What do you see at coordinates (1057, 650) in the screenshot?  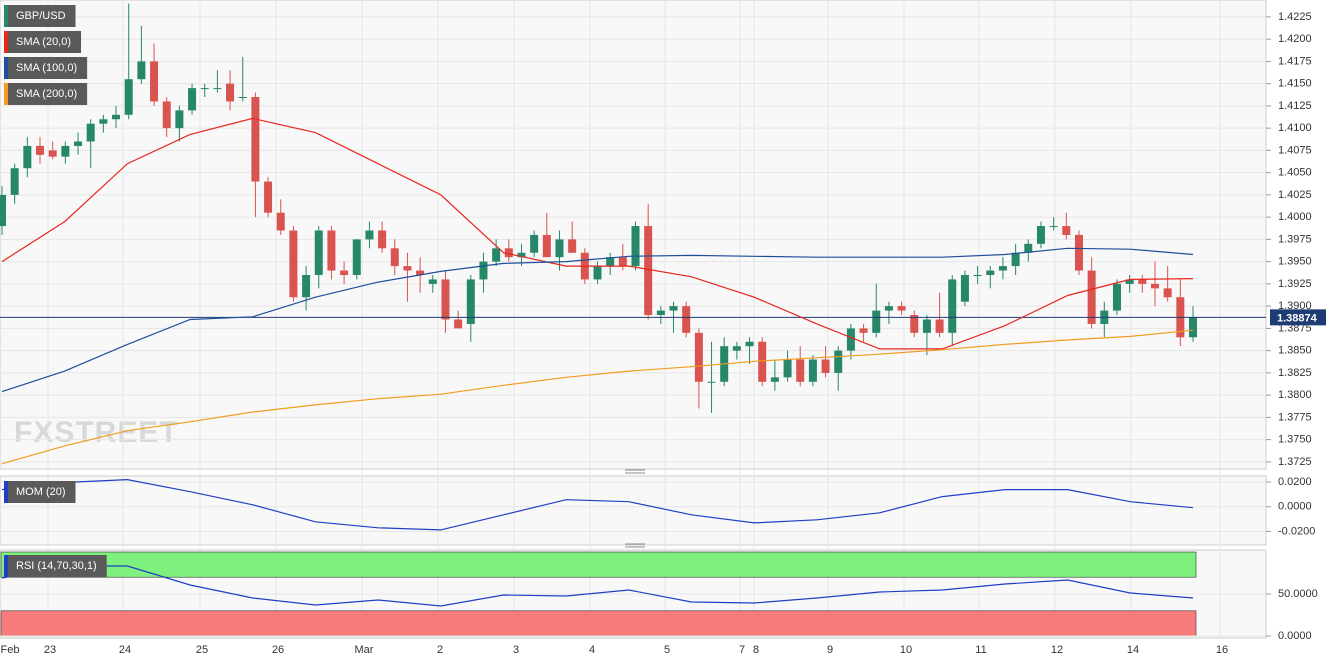 I see `x-tick-label: 12` at bounding box center [1057, 650].